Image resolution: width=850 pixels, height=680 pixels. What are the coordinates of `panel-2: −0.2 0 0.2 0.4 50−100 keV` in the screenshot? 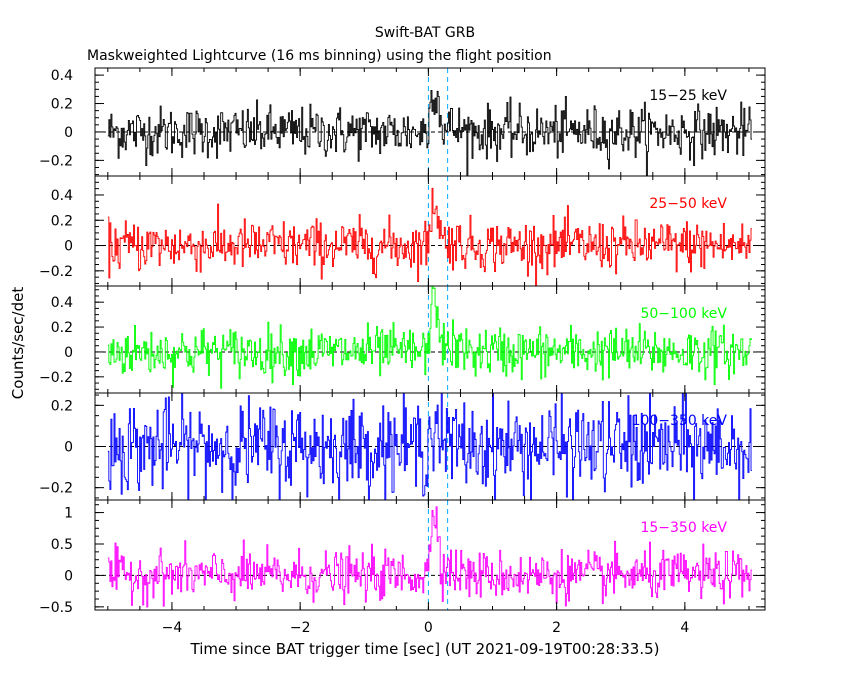 It's located at (402, 339).